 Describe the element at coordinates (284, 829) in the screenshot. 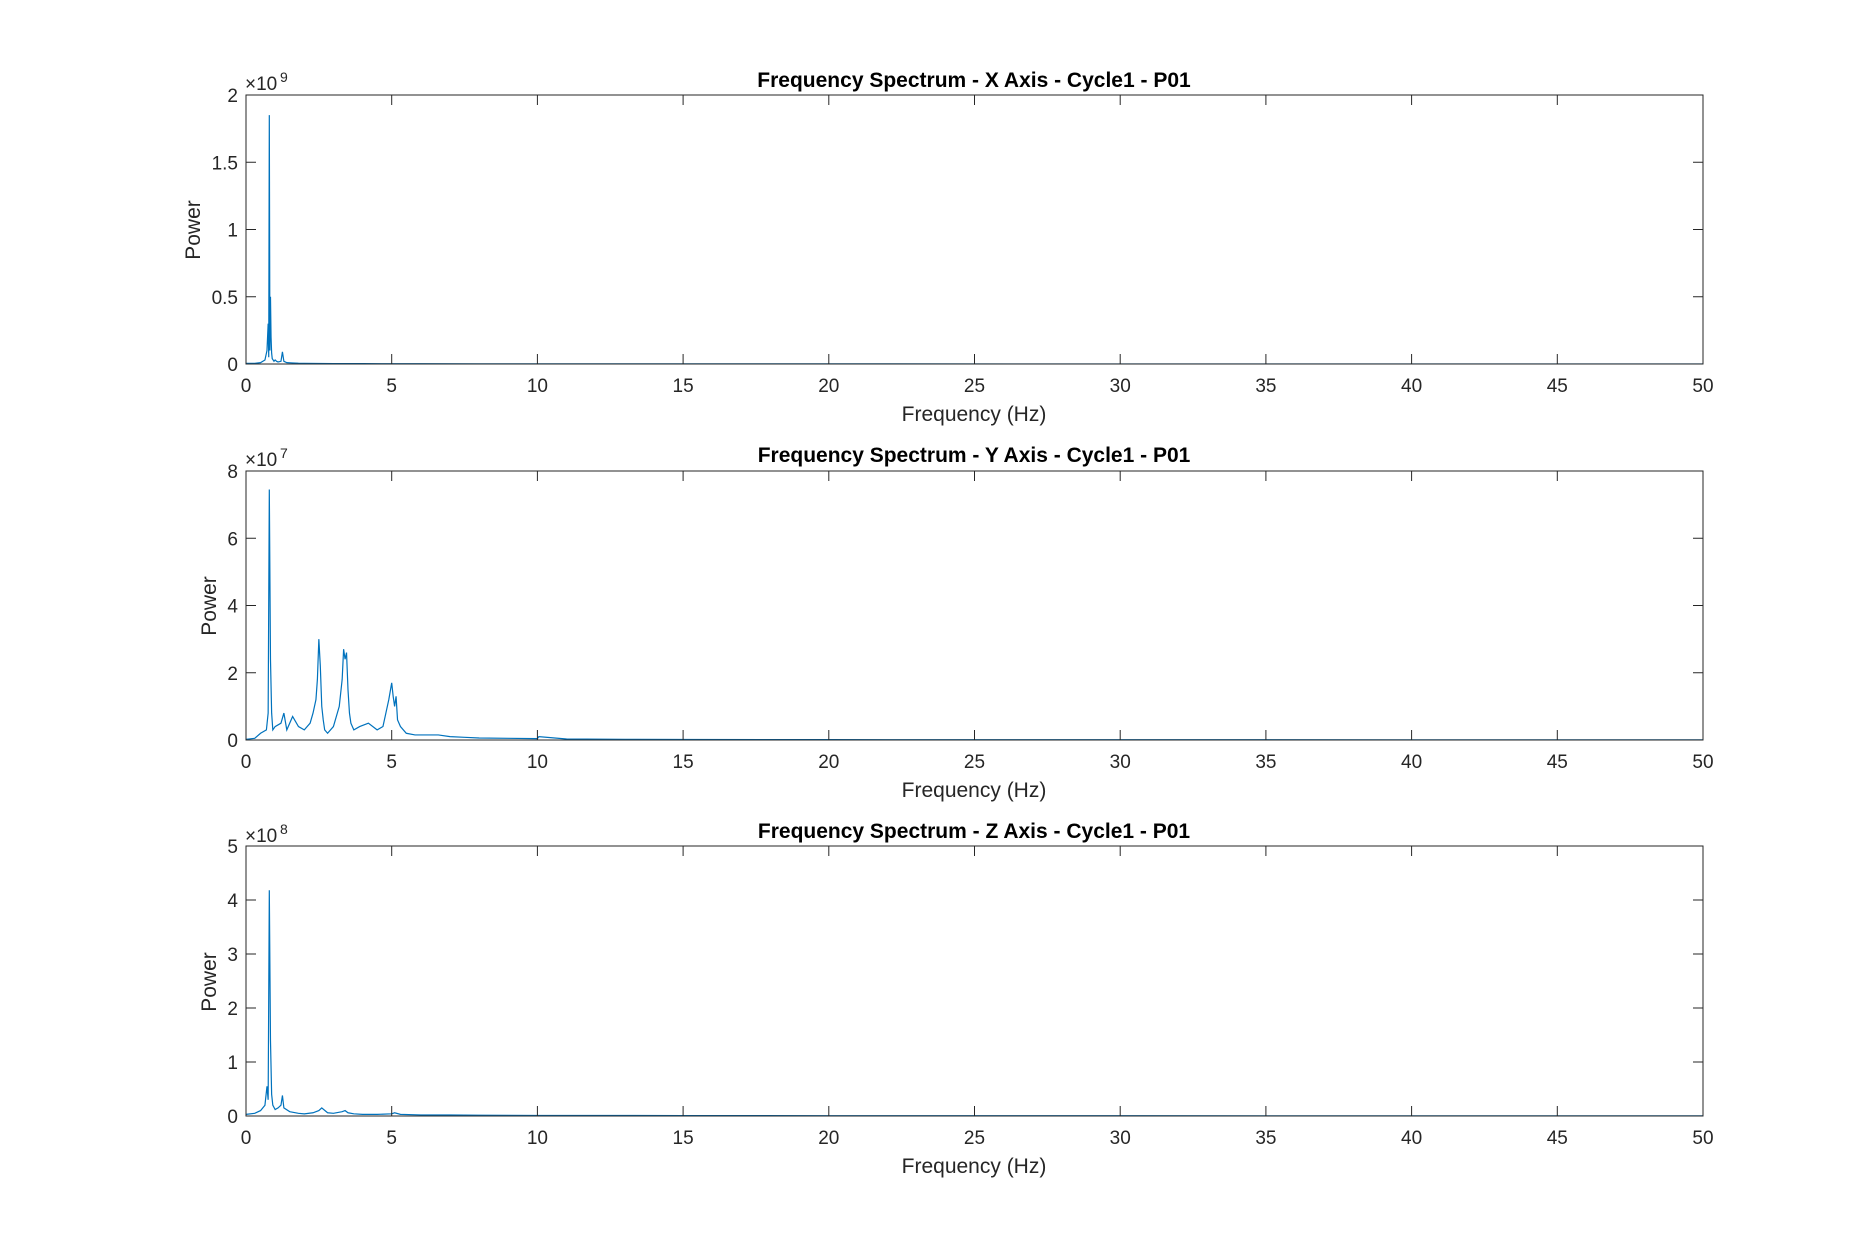

I see `y-exponent-power: 8` at that location.